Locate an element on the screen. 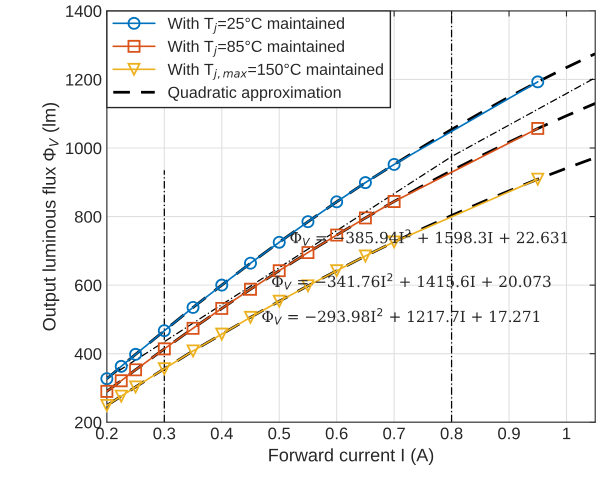  x-tick-label: 0.4 is located at coordinates (221, 434).